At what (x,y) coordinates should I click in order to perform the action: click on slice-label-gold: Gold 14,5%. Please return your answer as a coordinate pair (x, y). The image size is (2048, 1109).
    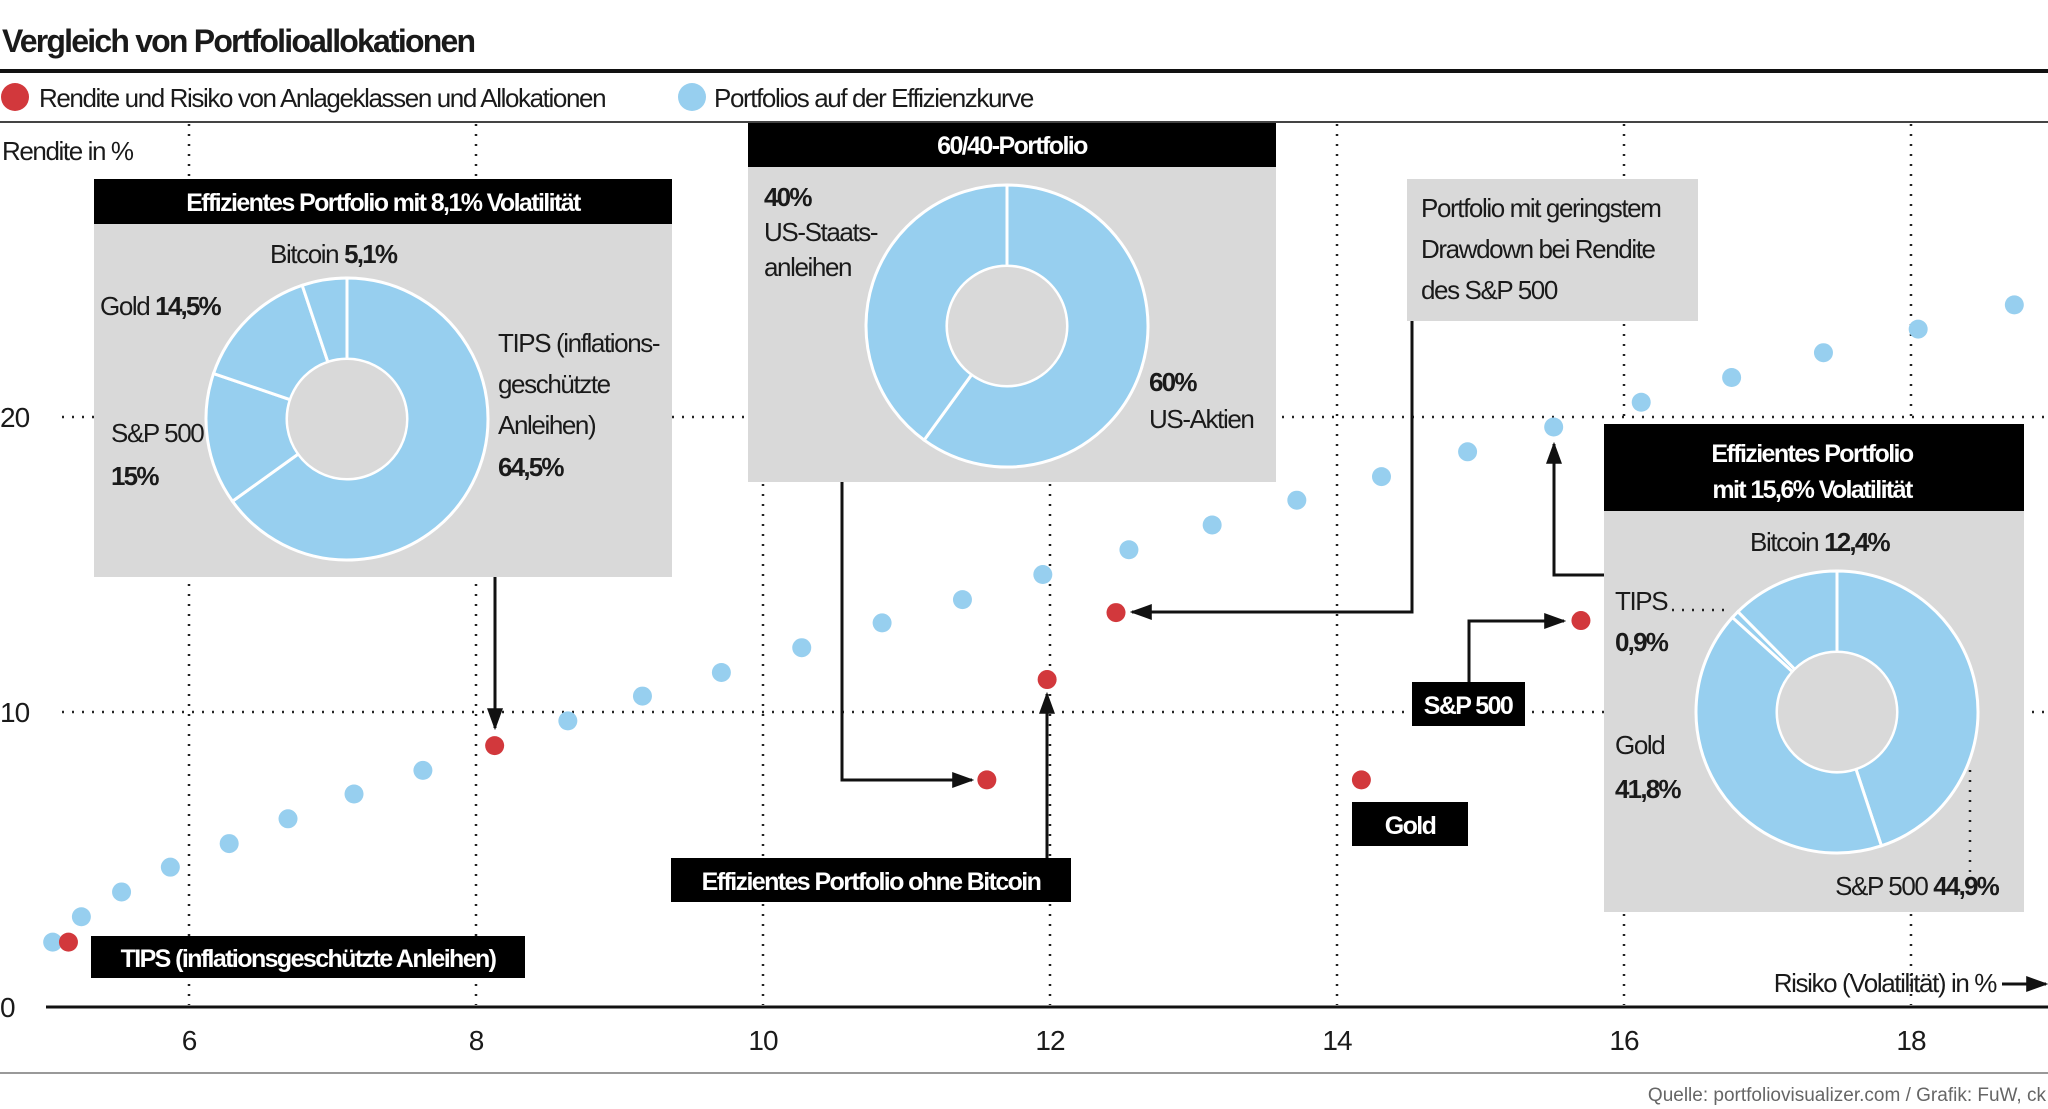
    Looking at the image, I should click on (161, 306).